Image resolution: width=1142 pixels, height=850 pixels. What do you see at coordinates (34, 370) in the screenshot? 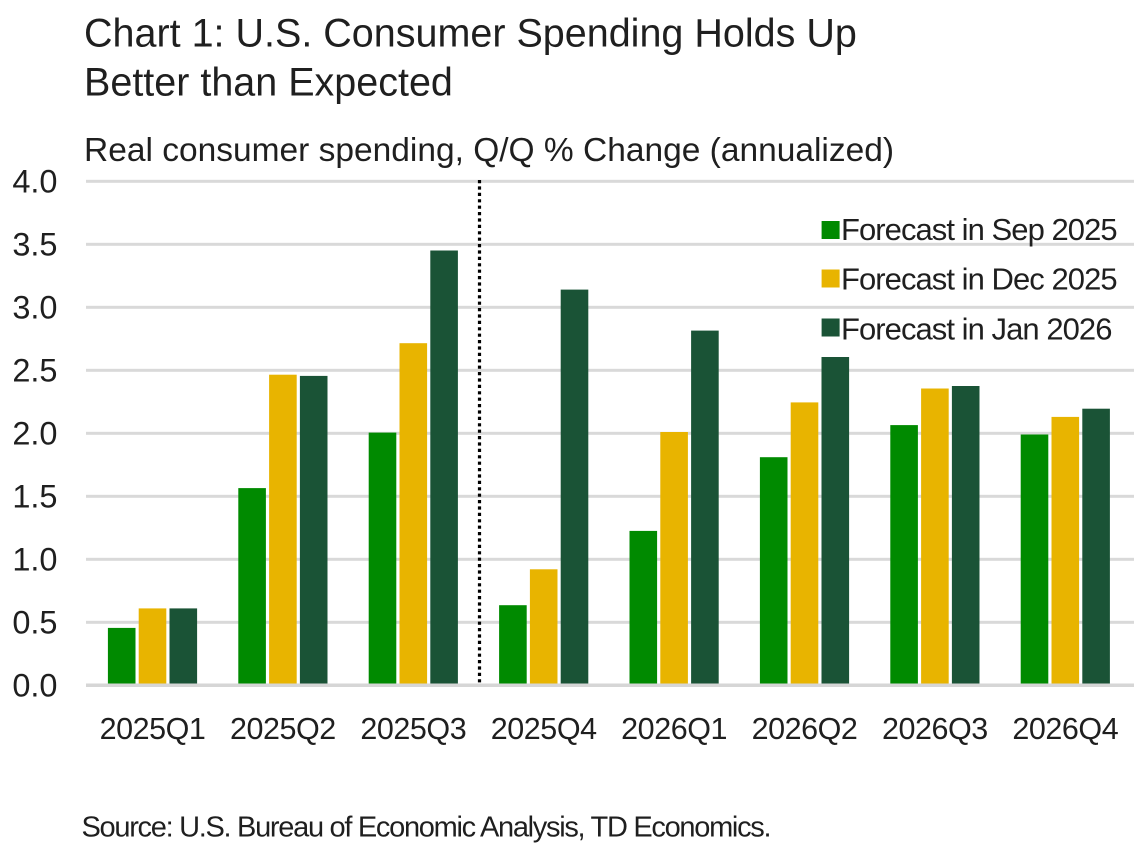
I see `svg-text: 2.5` at bounding box center [34, 370].